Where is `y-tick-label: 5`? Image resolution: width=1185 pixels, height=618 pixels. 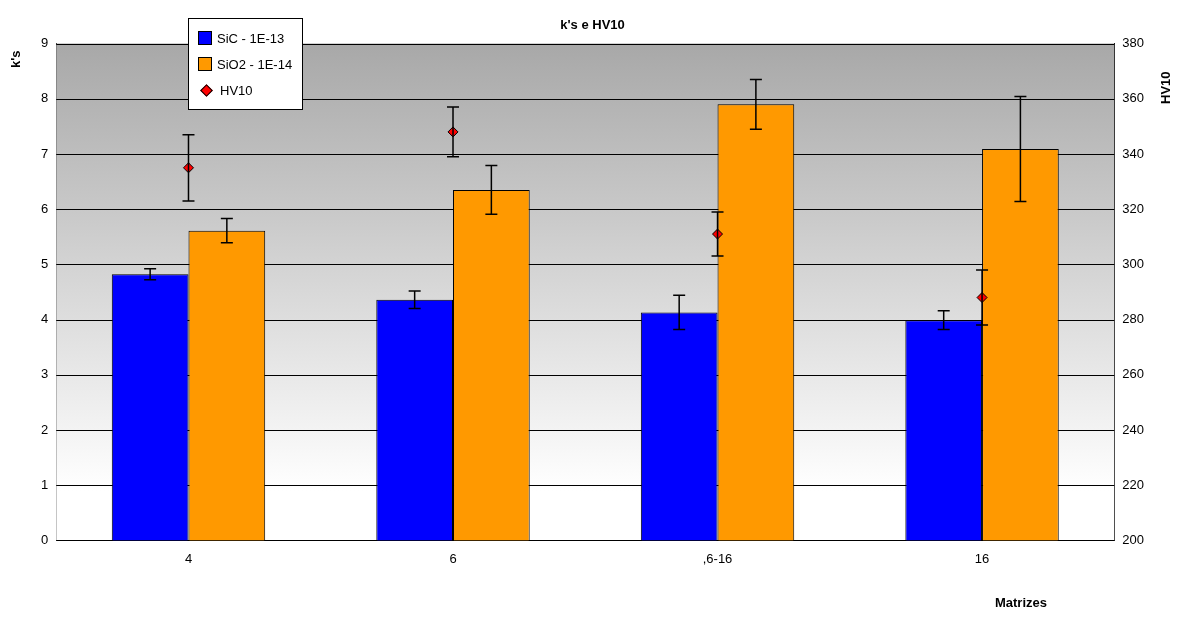 y-tick-label: 5 is located at coordinates (45, 263).